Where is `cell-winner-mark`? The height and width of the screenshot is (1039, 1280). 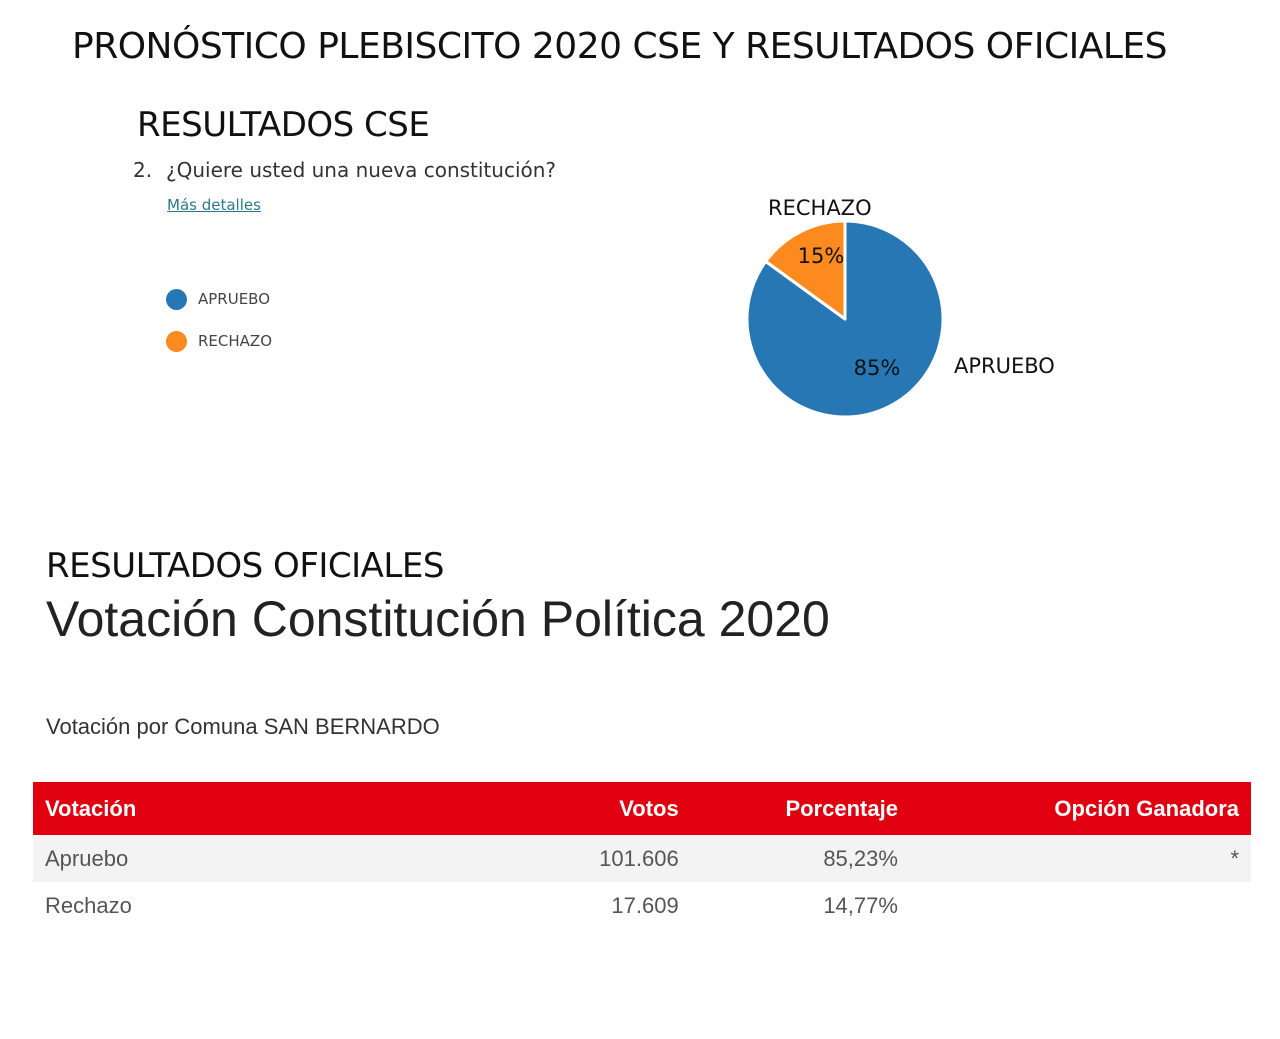 cell-winner-mark is located at coordinates (1080, 905).